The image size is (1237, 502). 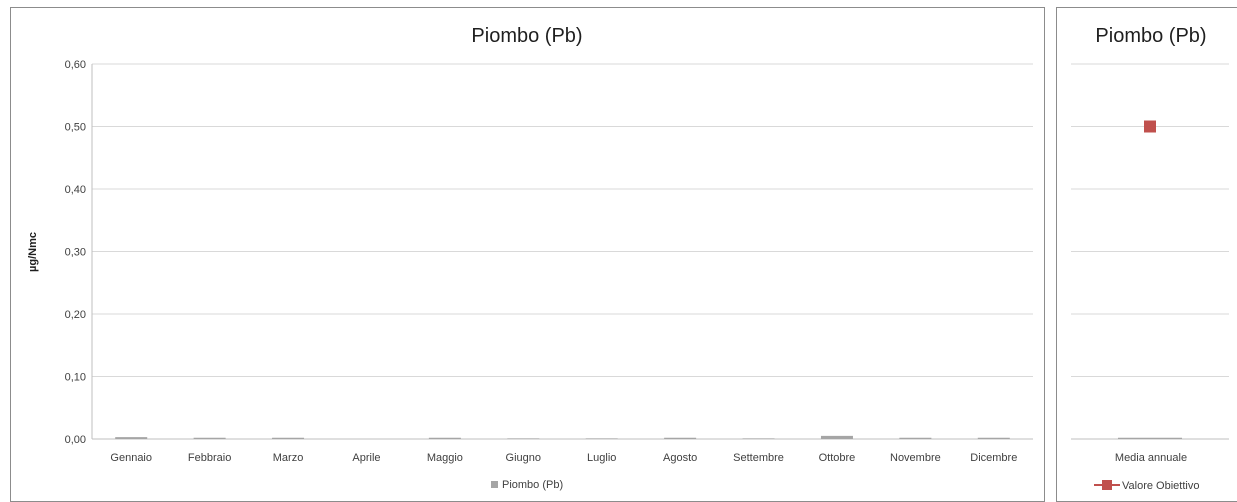 I want to click on annual-chart-panel, so click(x=1146, y=254).